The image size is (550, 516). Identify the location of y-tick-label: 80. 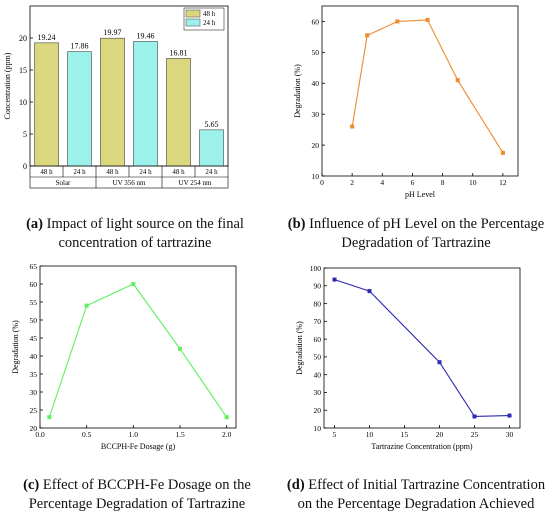
(318, 303).